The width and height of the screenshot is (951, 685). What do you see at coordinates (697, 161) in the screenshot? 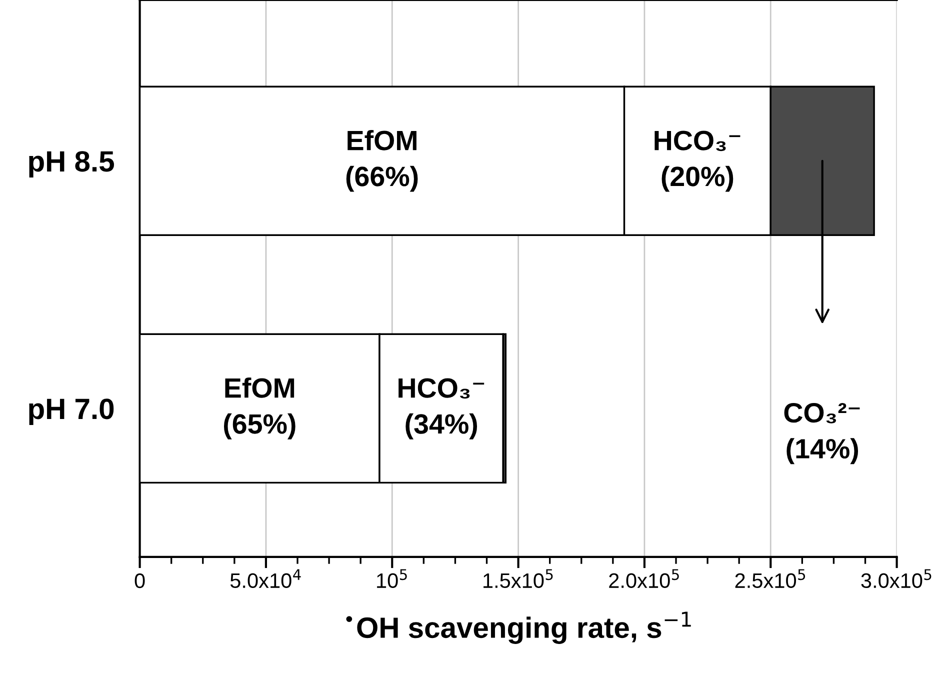
I see `annotation: HCO₃⁻ (20%)` at bounding box center [697, 161].